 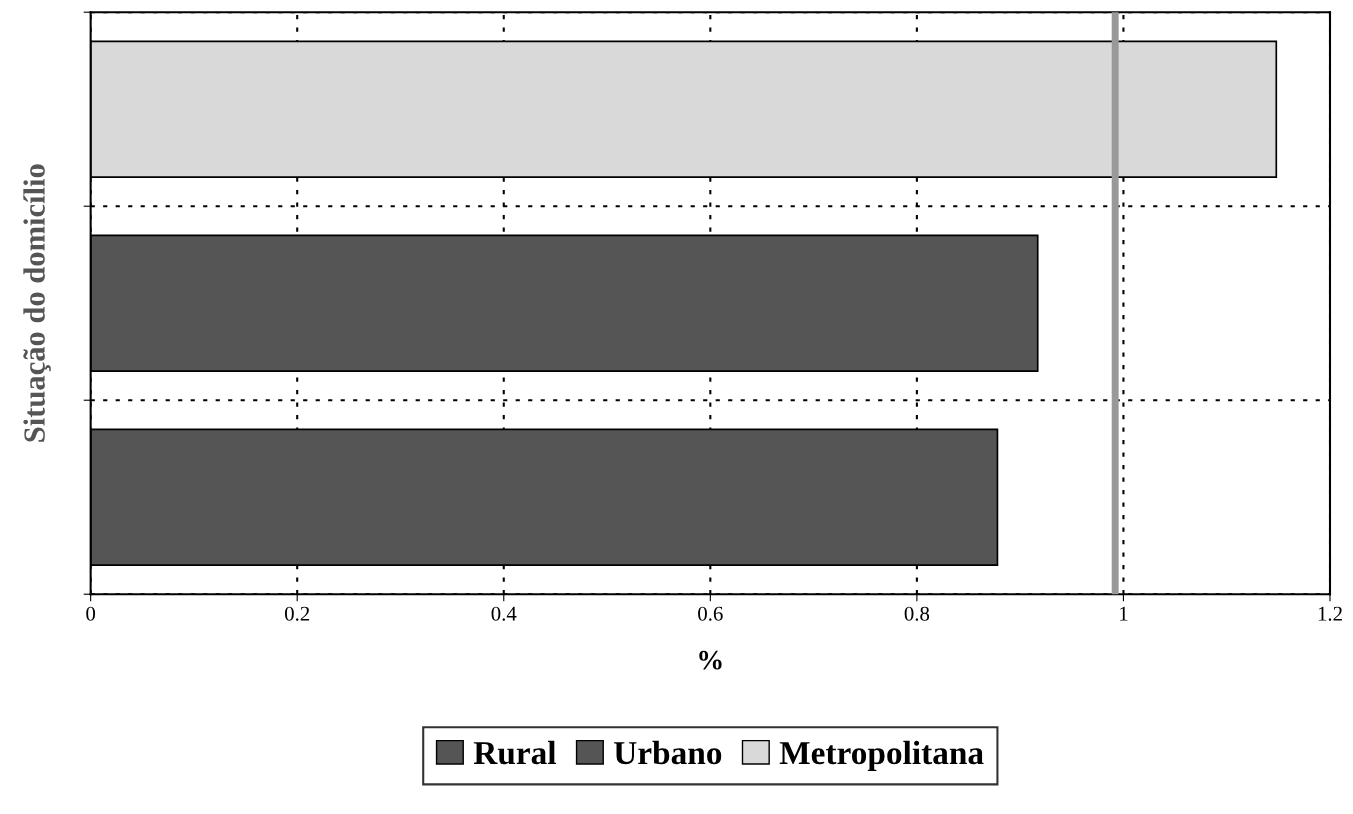 I want to click on x-tick-label: 0, so click(x=91, y=613).